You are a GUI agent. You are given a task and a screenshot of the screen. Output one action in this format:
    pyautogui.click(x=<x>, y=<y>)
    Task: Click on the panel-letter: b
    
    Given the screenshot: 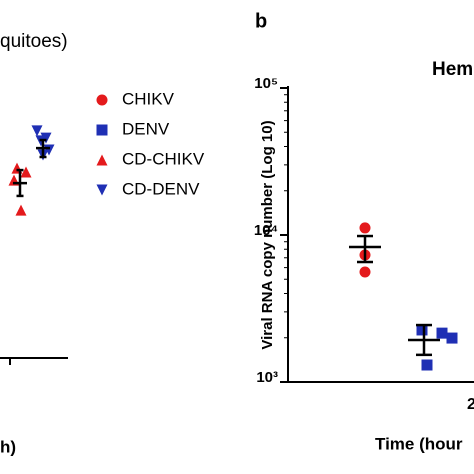 What is the action you would take?
    pyautogui.click(x=261, y=21)
    